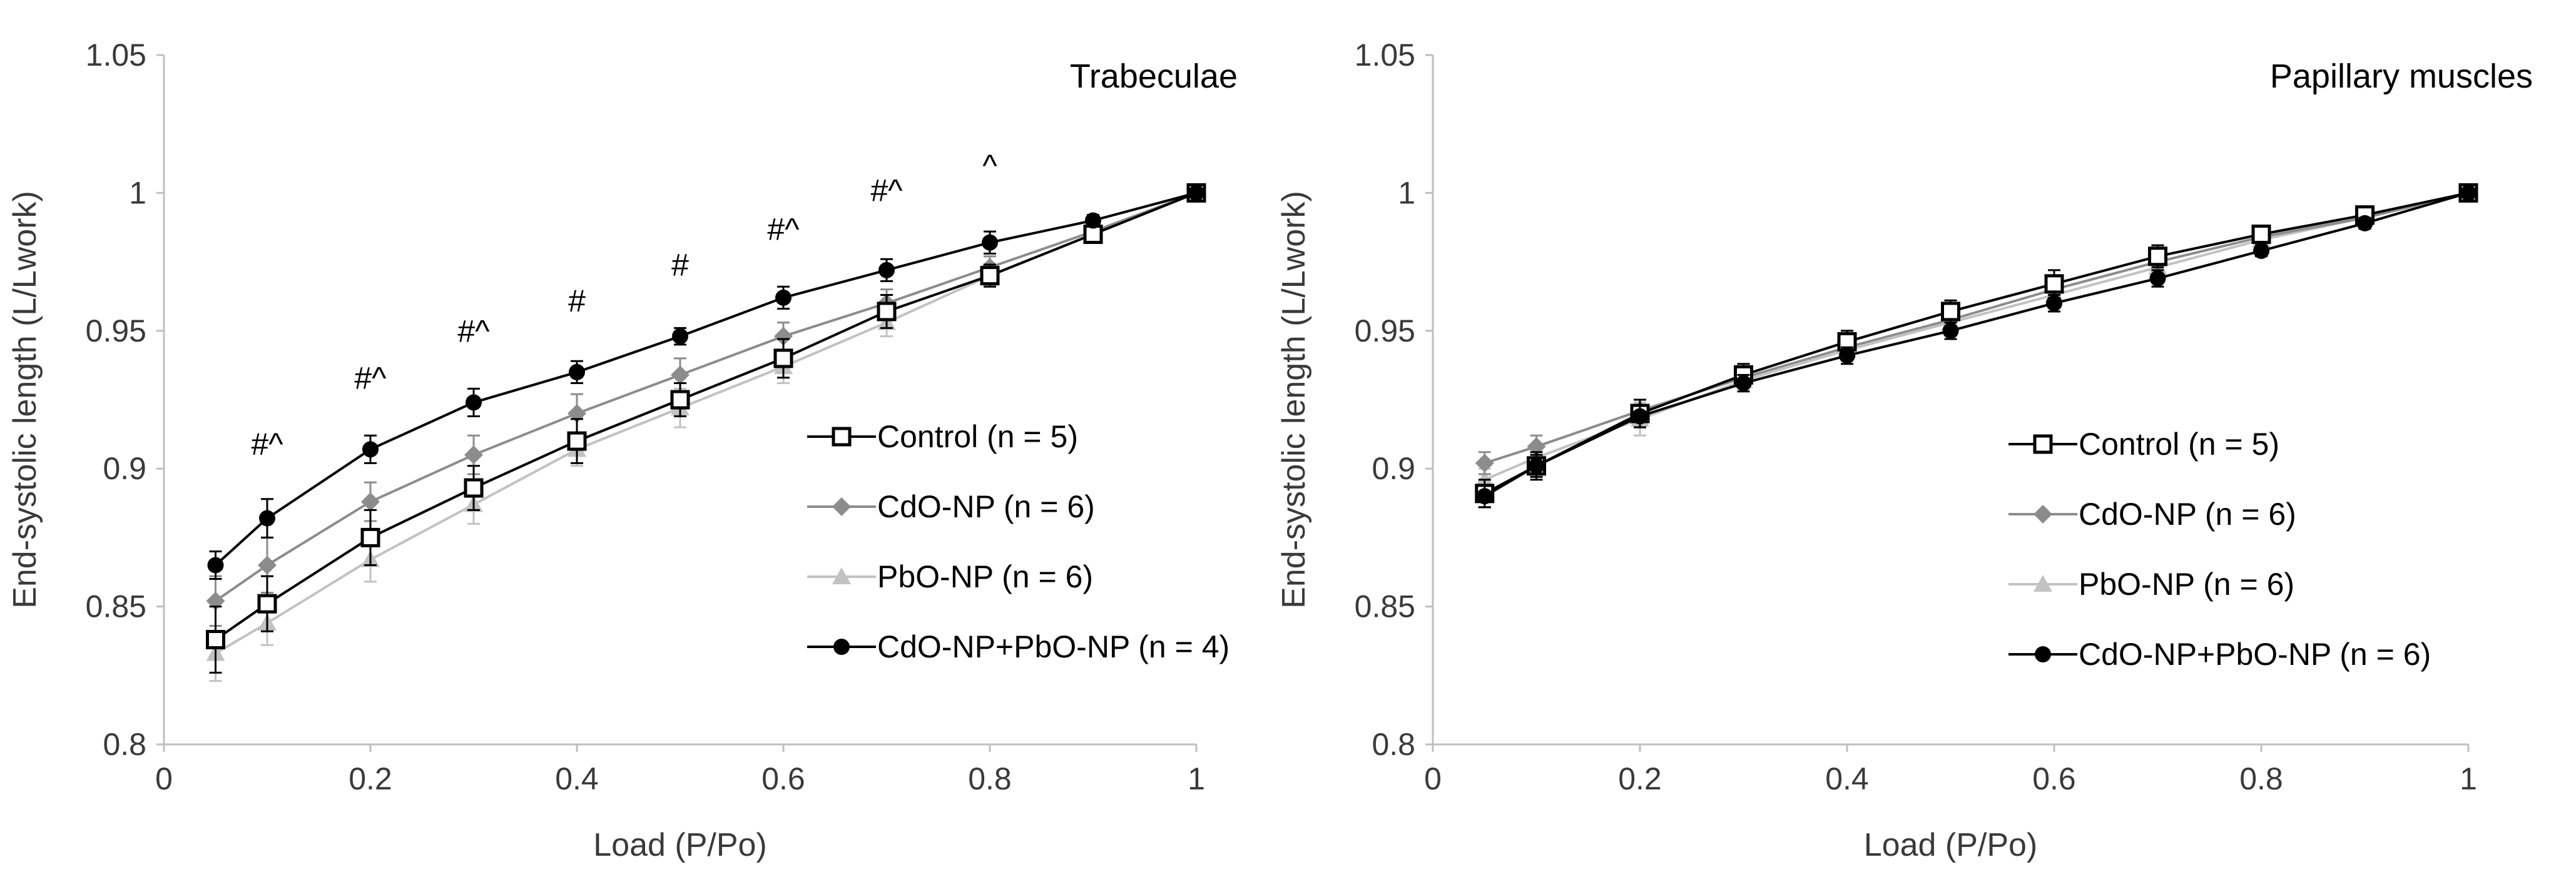  Describe the element at coordinates (1053, 646) in the screenshot. I see `legend-label: CdO-NP+PbO-NP (n = 4)` at that location.